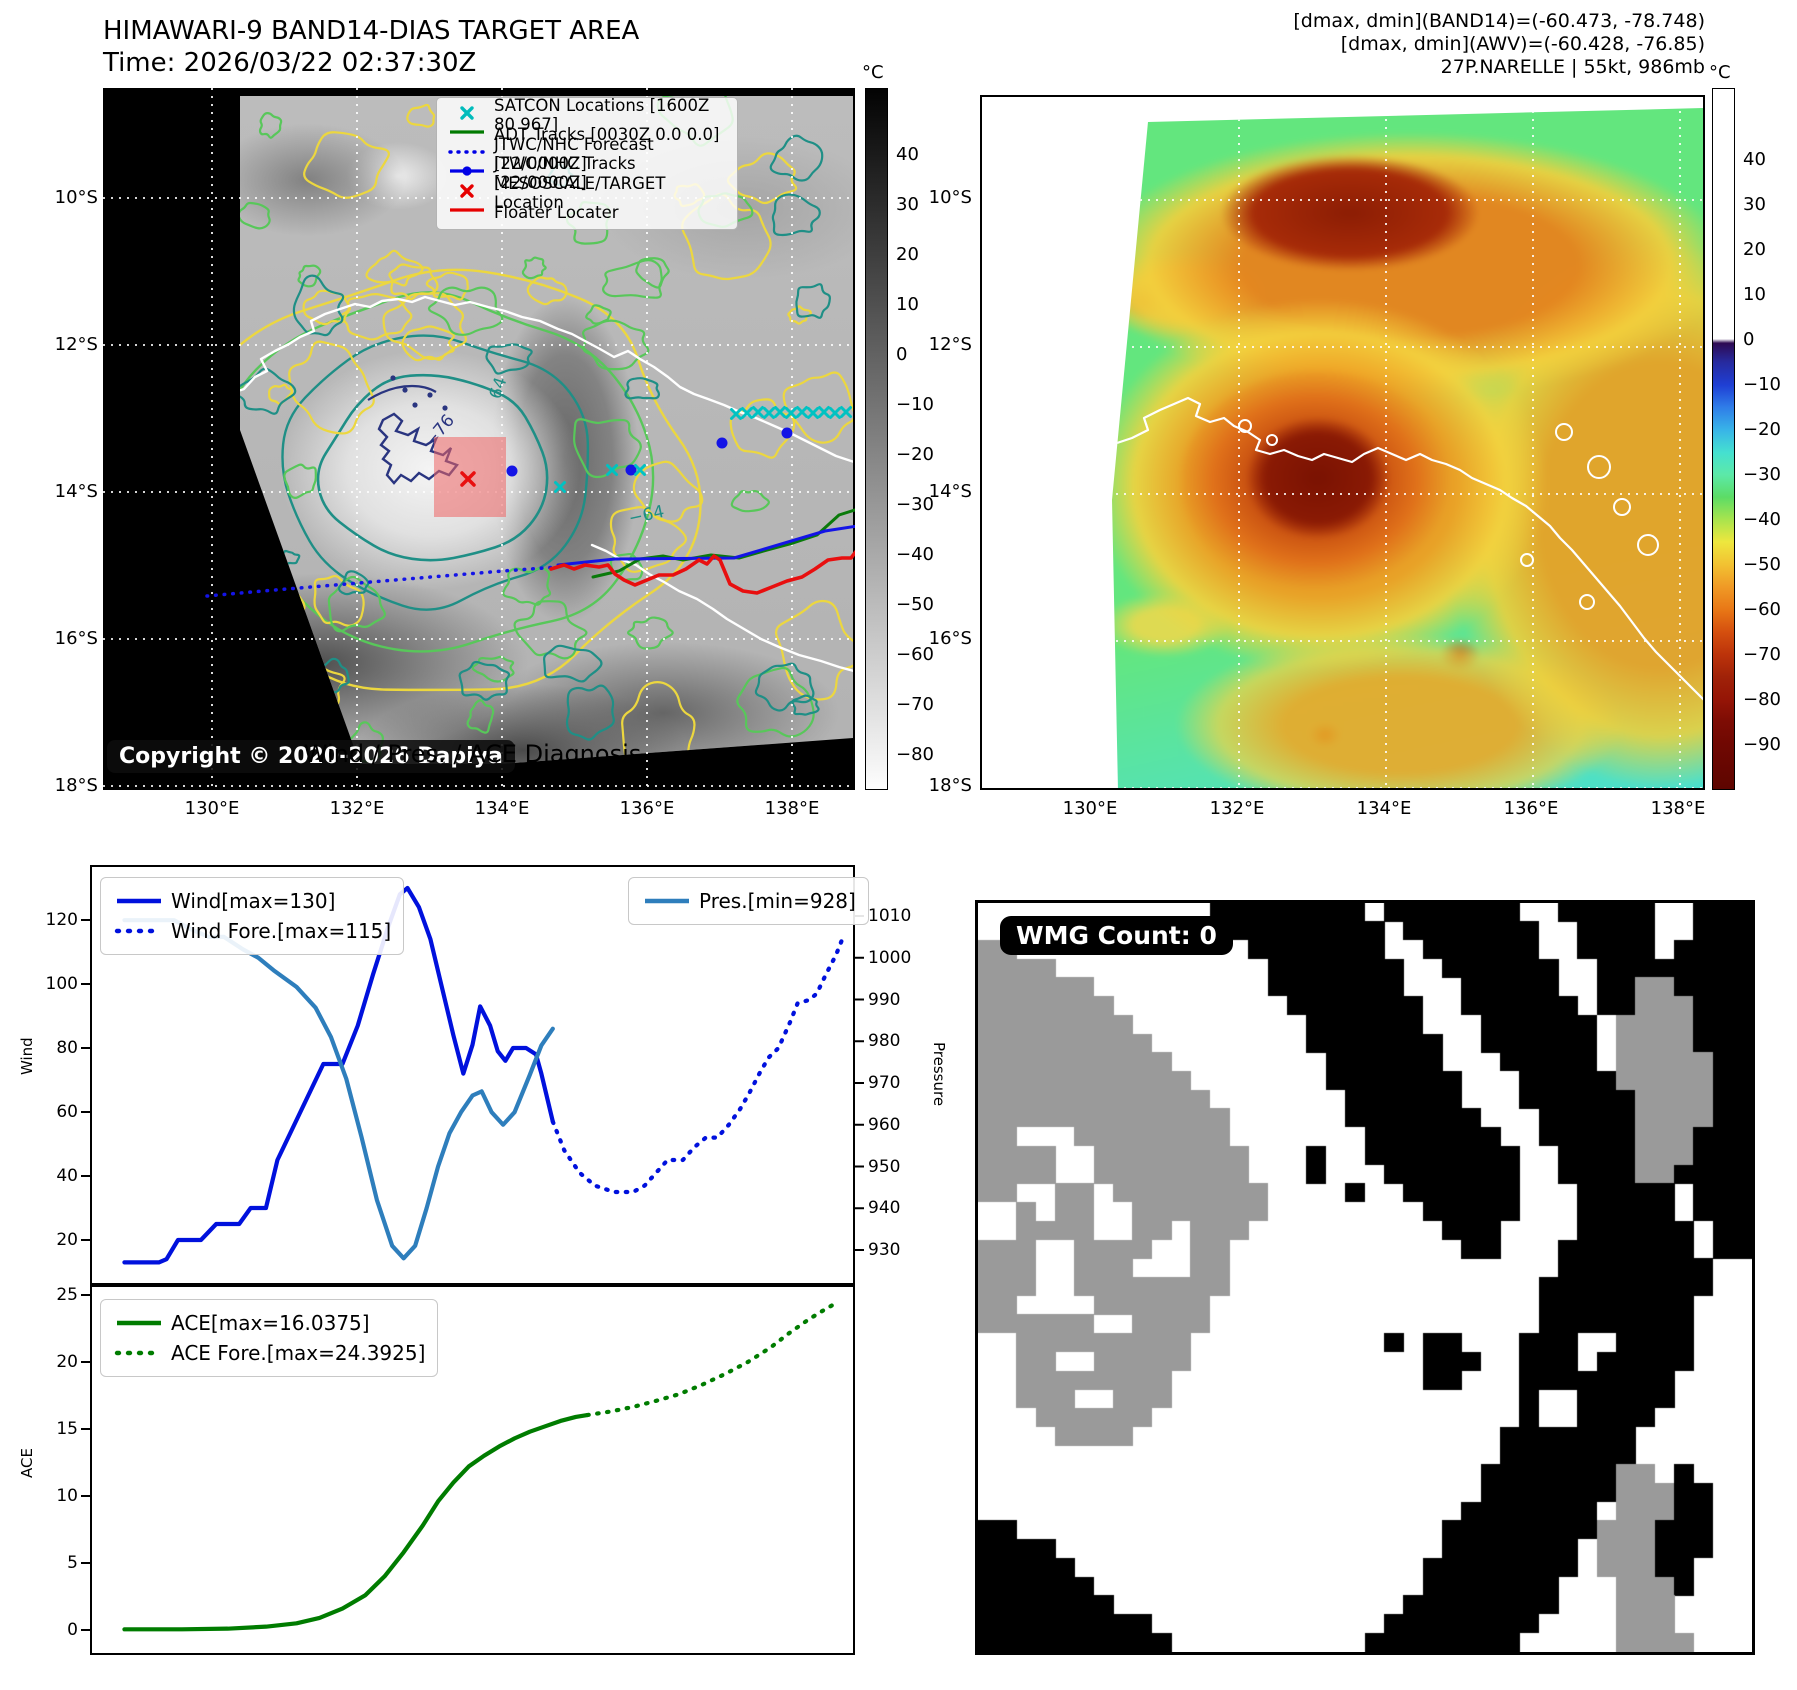 The image size is (1797, 1690). What do you see at coordinates (1754, 249) in the screenshot?
I see `tr-cbar-tick: 20` at bounding box center [1754, 249].